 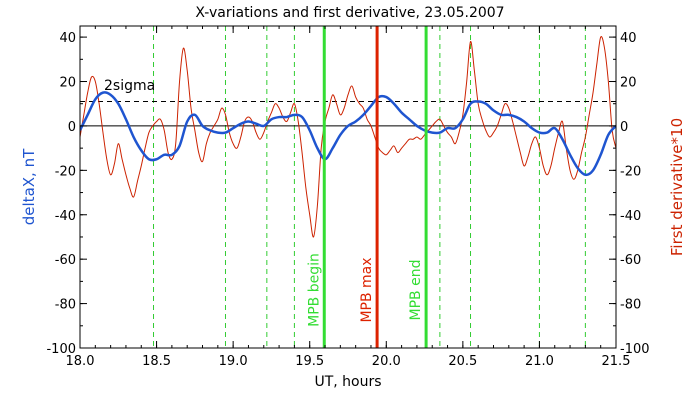 What do you see at coordinates (539, 361) in the screenshot?
I see `x-tick-label: 21.0` at bounding box center [539, 361].